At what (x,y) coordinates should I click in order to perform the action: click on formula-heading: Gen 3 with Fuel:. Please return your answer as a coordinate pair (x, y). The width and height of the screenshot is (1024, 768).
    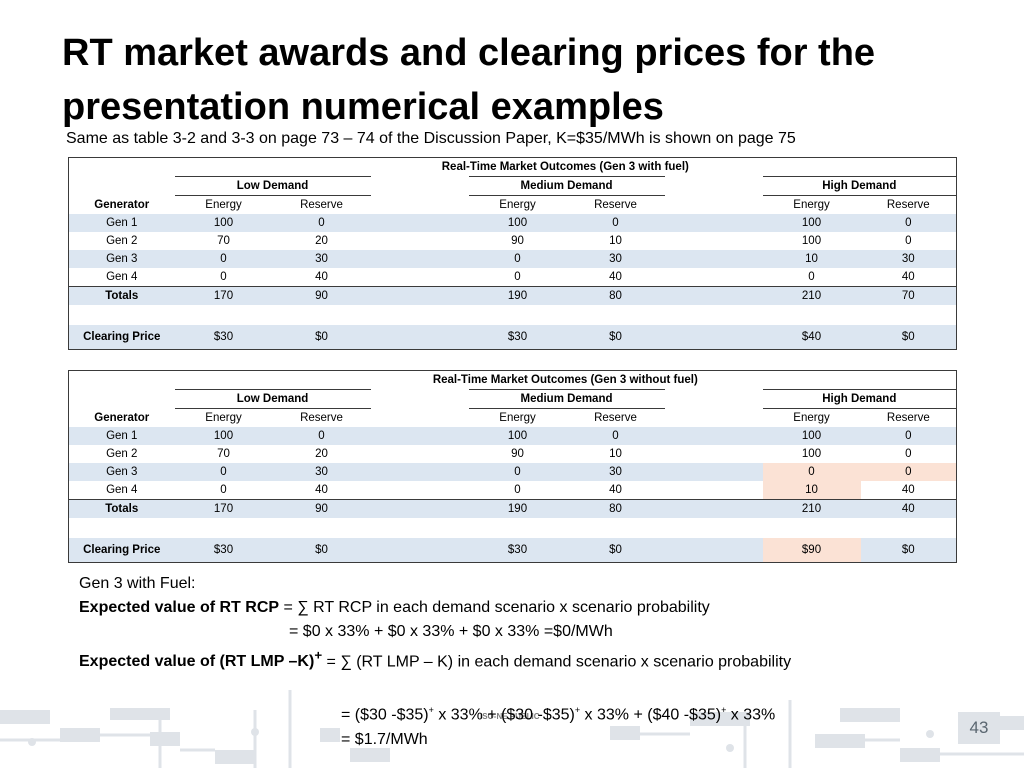
    Looking at the image, I should click on (137, 583).